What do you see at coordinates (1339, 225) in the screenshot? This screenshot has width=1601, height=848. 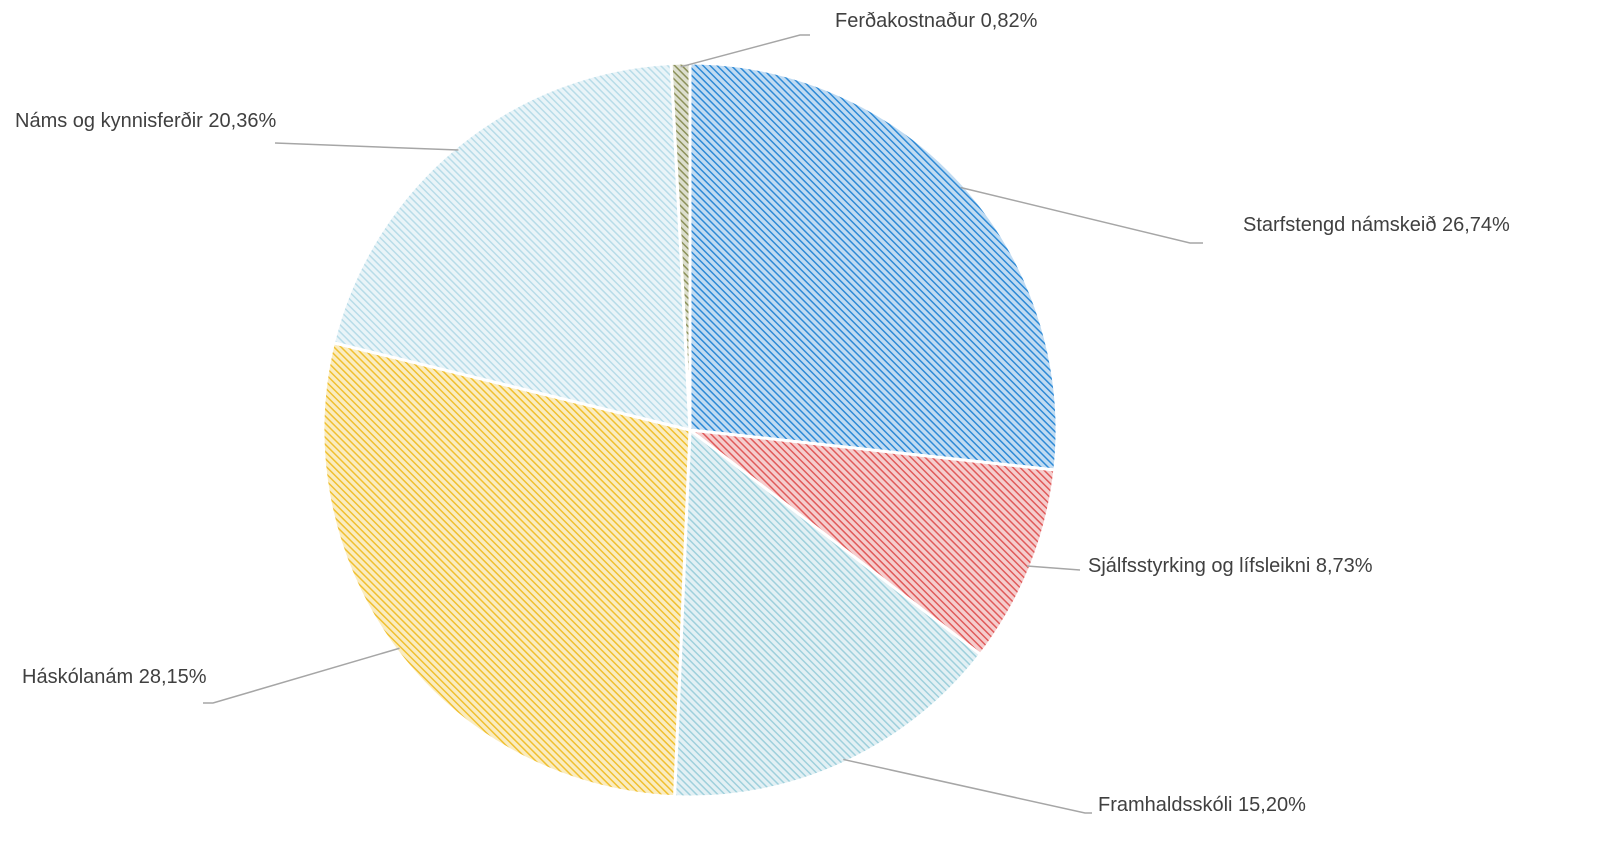 I see `label-category: Starfstengd námskeið` at bounding box center [1339, 225].